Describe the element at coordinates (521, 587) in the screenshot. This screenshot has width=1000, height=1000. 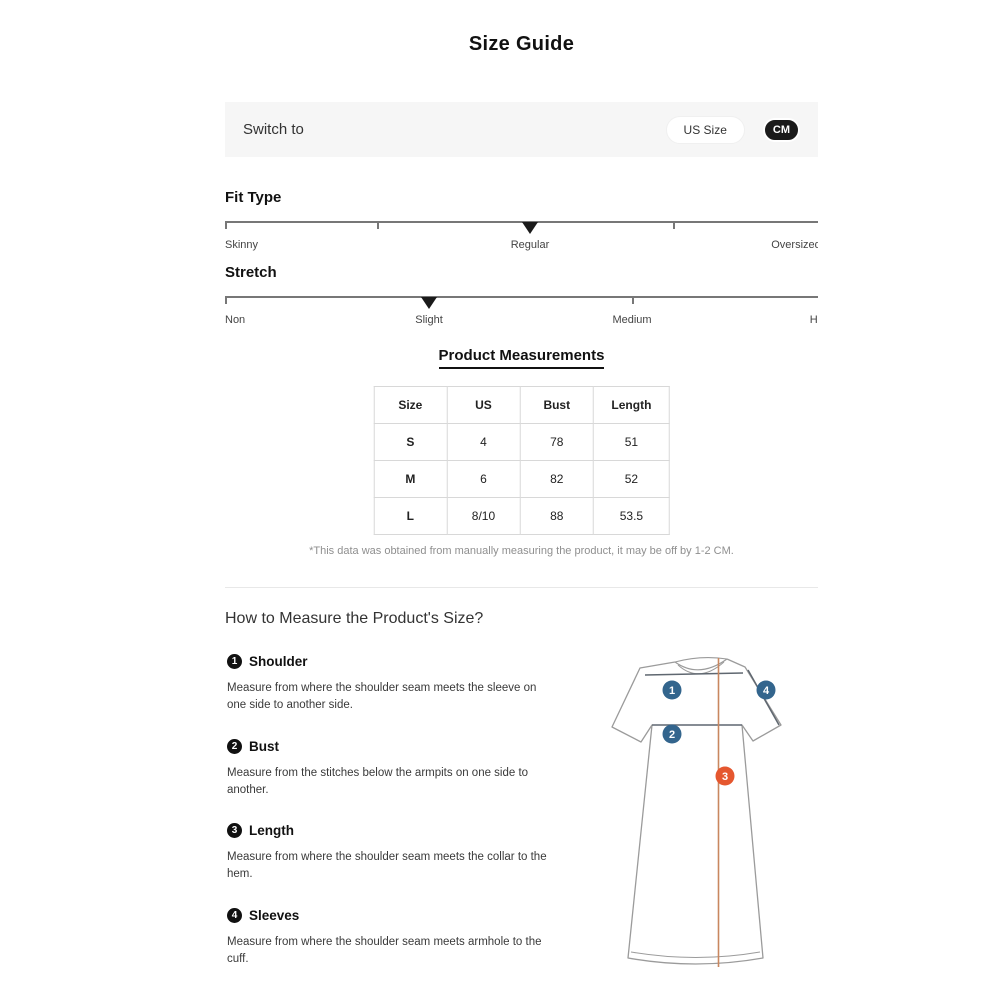
I see `section-divider` at that location.